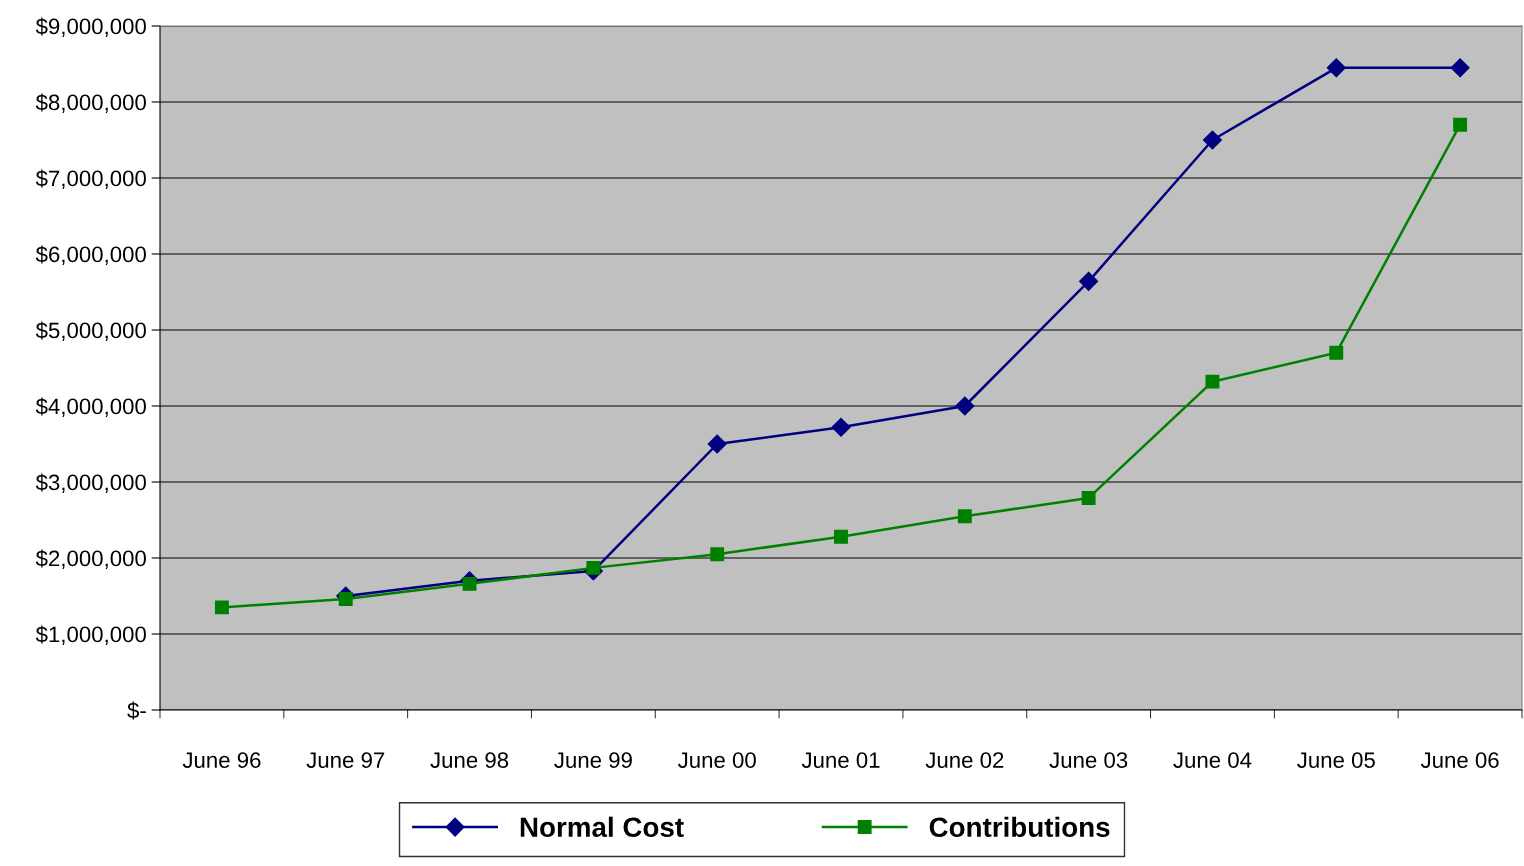 The image size is (1524, 866). What do you see at coordinates (90, 27) in the screenshot?
I see `y-tick-label: $9,000,000` at bounding box center [90, 27].